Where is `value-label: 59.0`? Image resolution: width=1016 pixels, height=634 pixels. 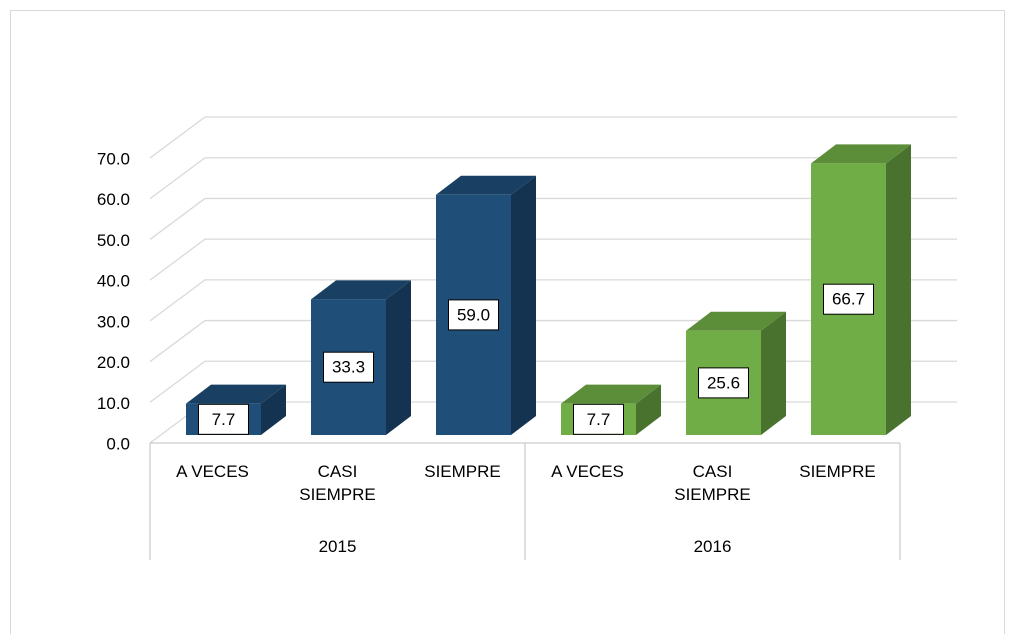
value-label: 59.0 is located at coordinates (473, 314).